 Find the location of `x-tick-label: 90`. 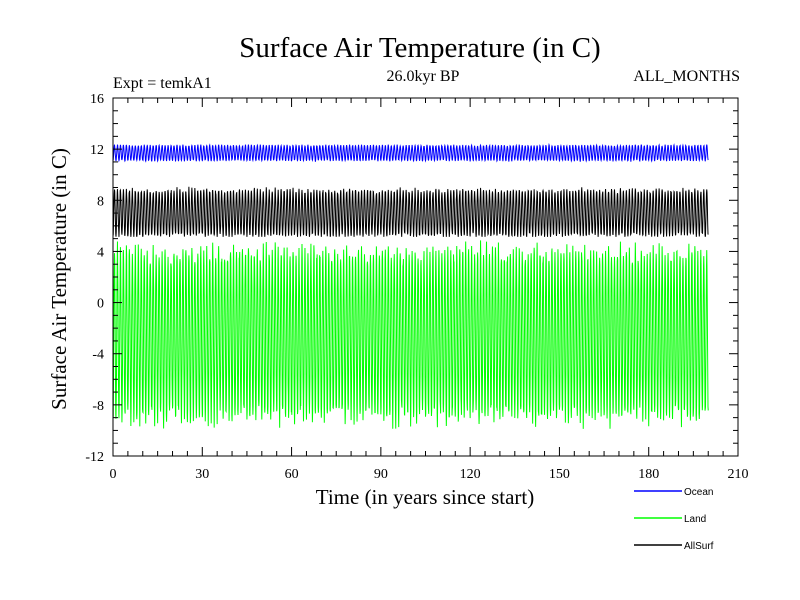

x-tick-label: 90 is located at coordinates (381, 474).